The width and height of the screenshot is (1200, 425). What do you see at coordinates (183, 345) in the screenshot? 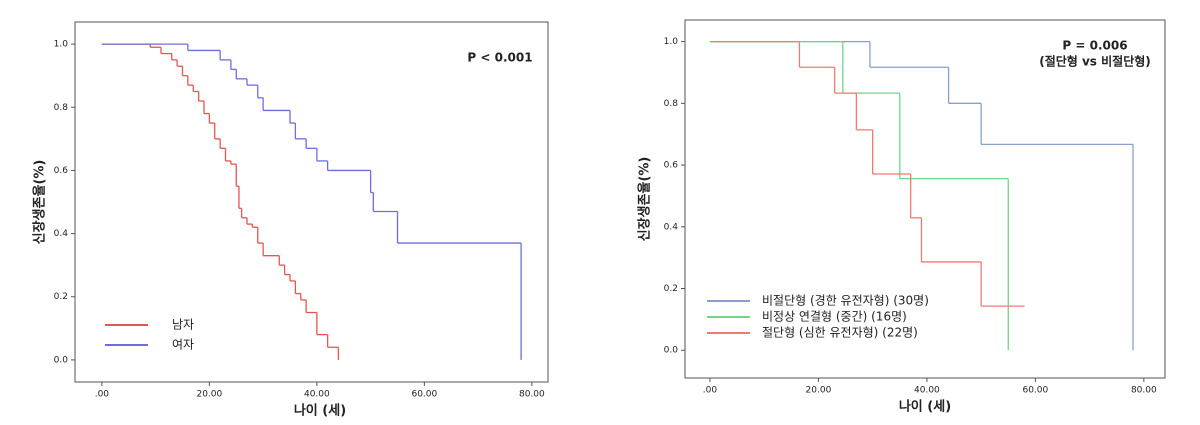
I see `legend-label: 여자` at bounding box center [183, 345].